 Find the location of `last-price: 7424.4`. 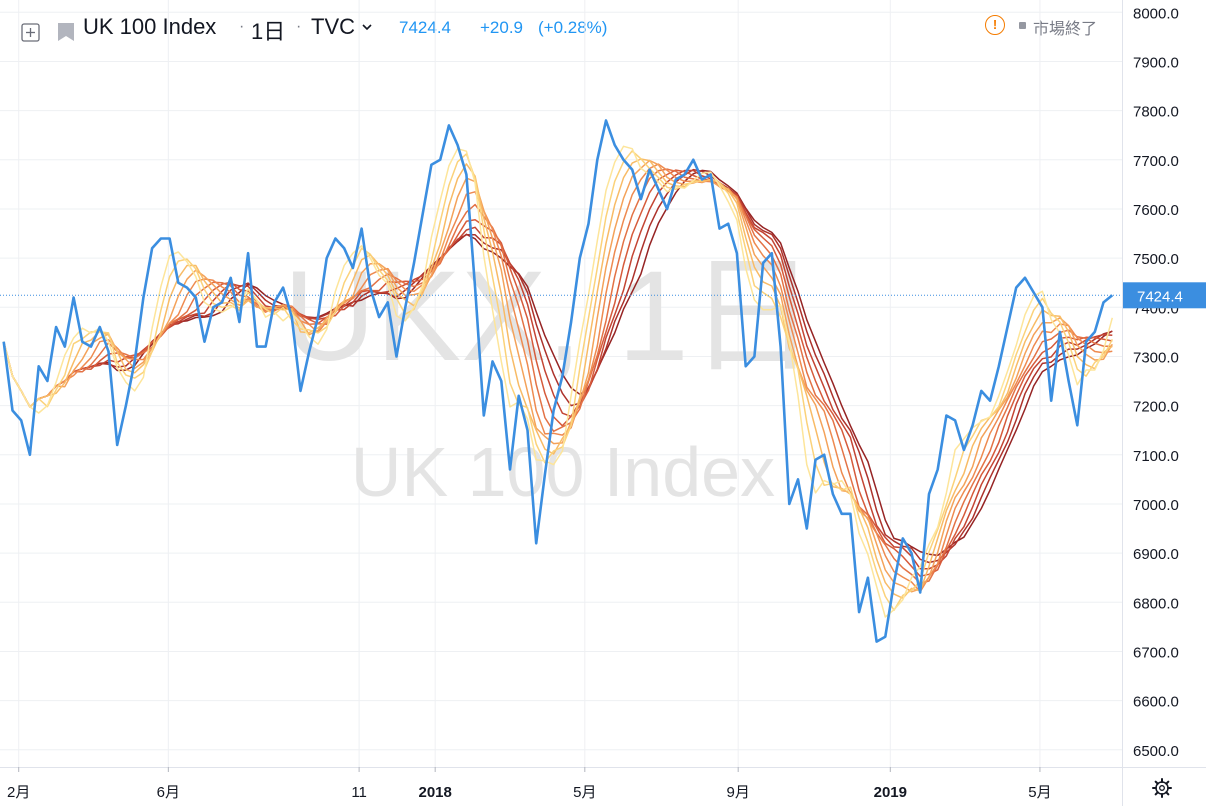

last-price: 7424.4 is located at coordinates (425, 27).